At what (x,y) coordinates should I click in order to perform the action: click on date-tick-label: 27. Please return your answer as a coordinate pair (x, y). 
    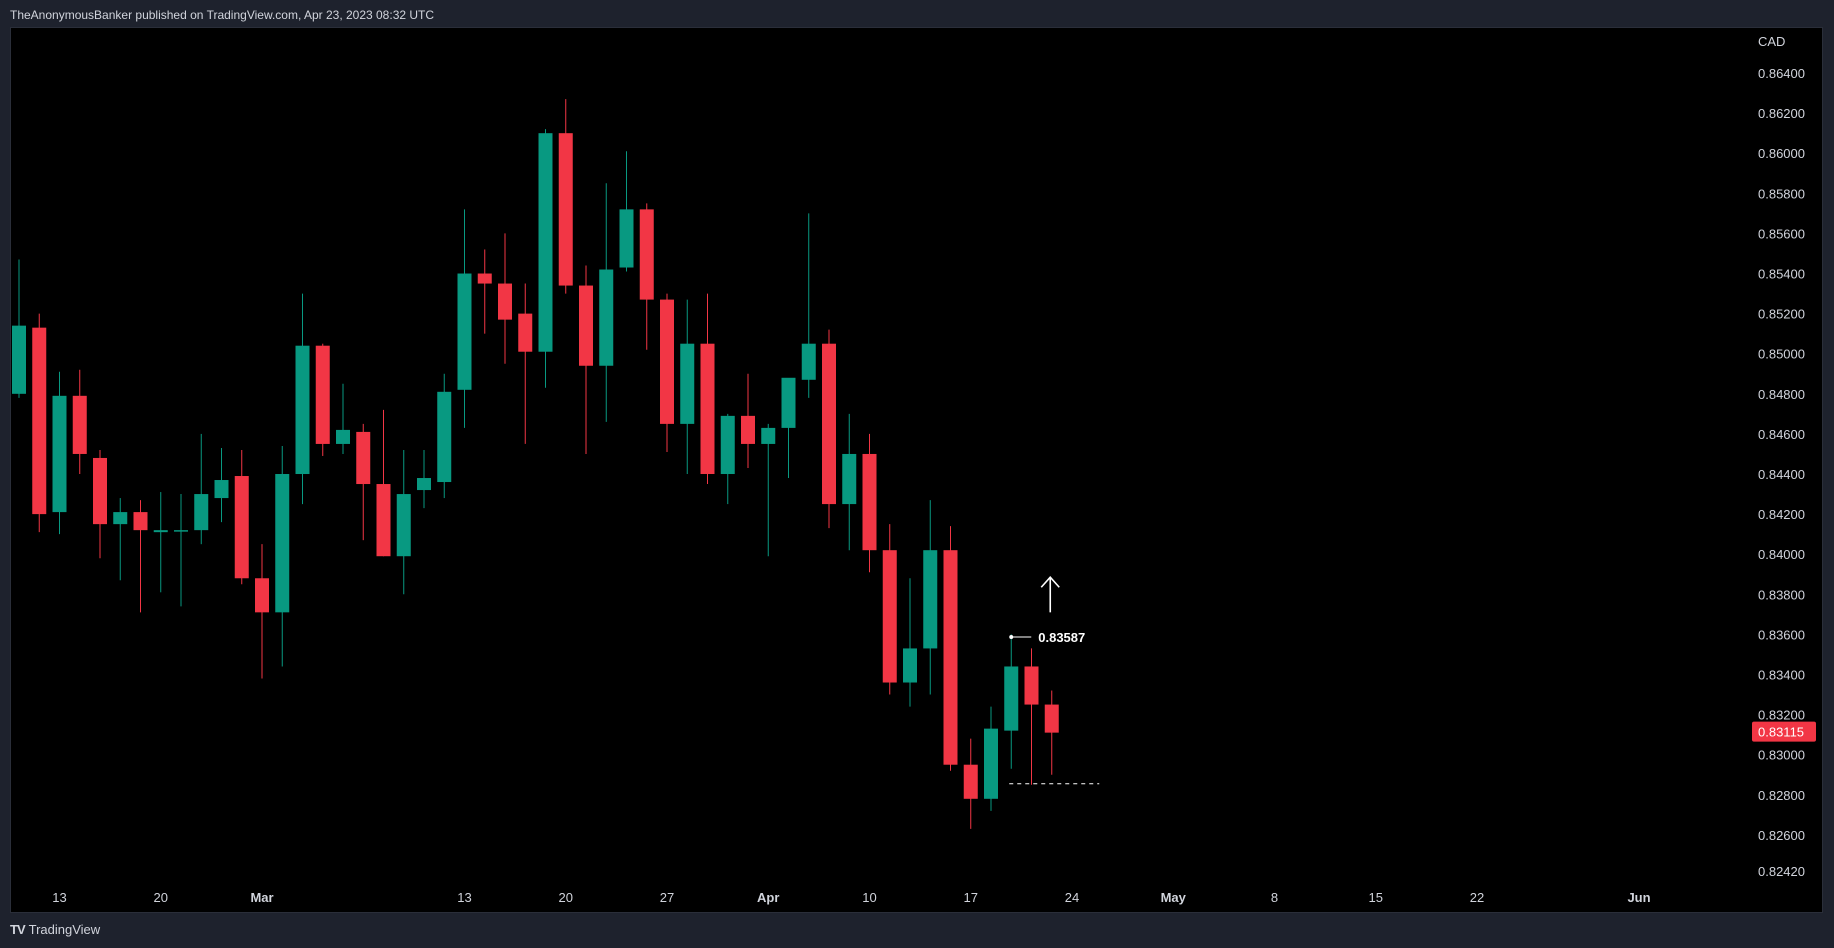
    Looking at the image, I should click on (667, 897).